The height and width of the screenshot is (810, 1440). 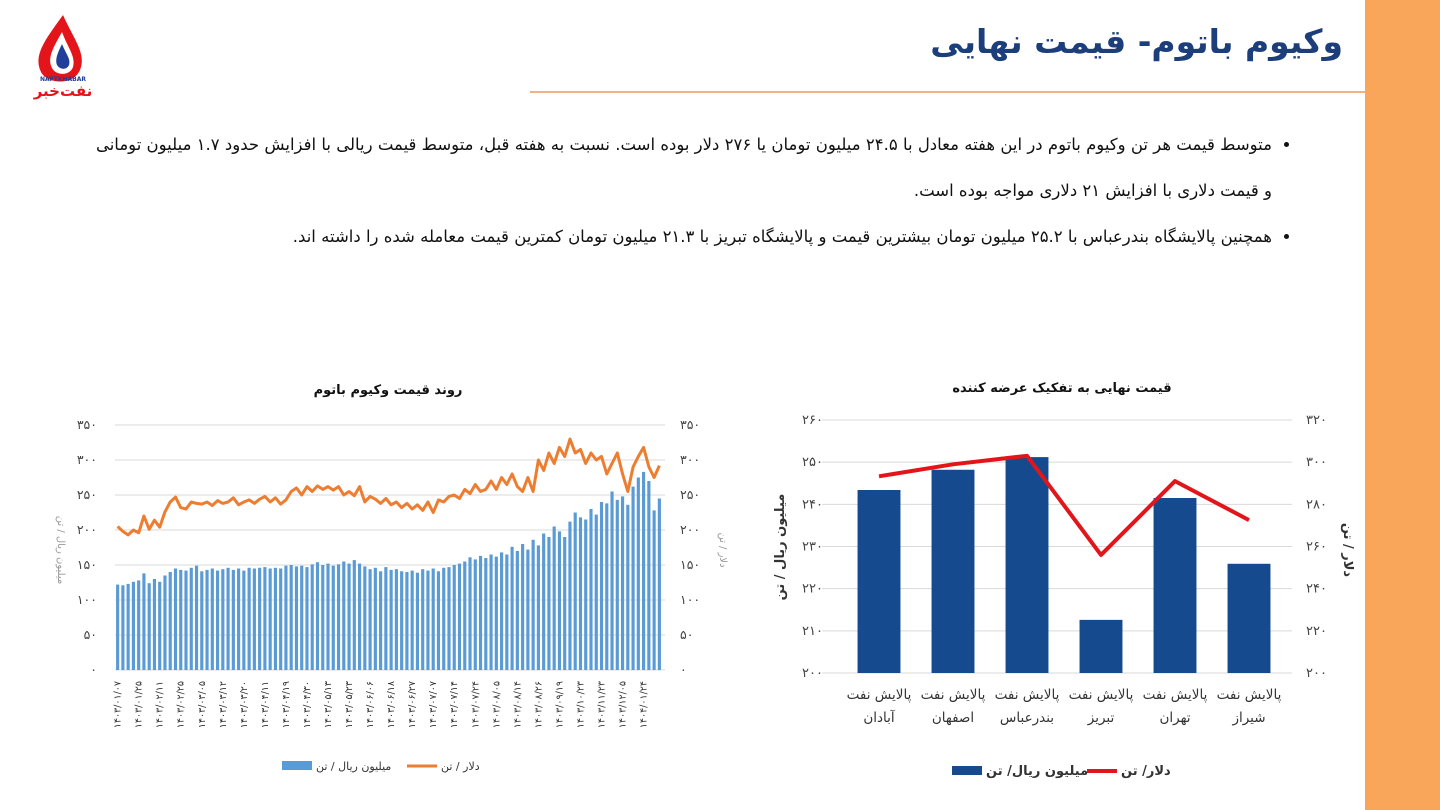 I want to click on chart-title: قیمت نهایی به تفکیک عرضه کننده, so click(x=1061, y=388).